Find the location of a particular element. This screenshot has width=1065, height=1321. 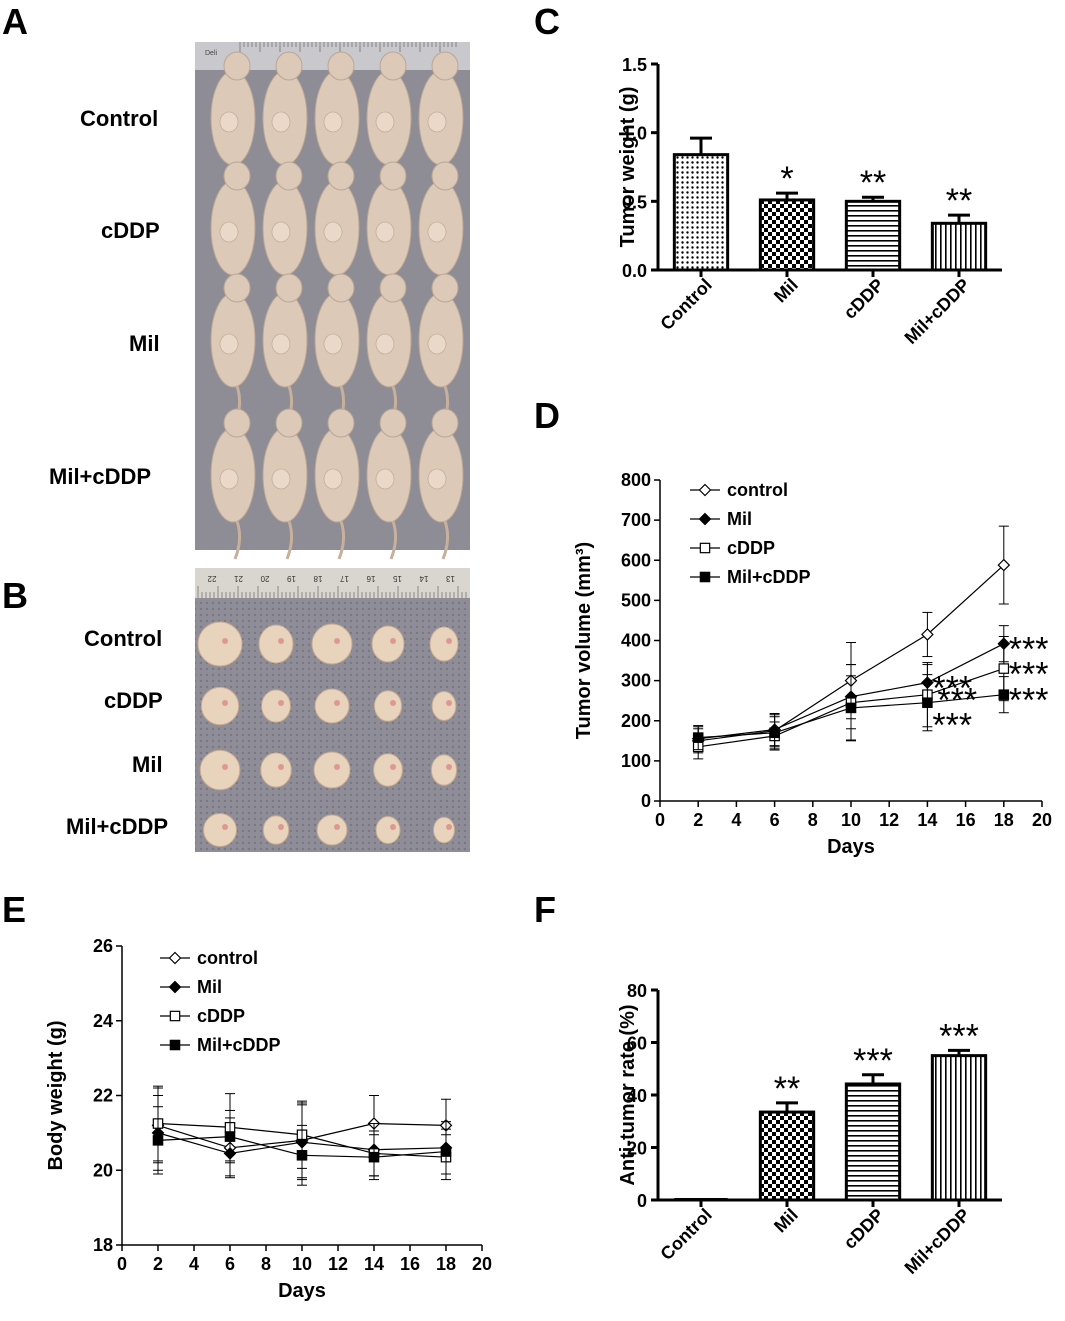

panel-letter-b: B is located at coordinates (15, 595).